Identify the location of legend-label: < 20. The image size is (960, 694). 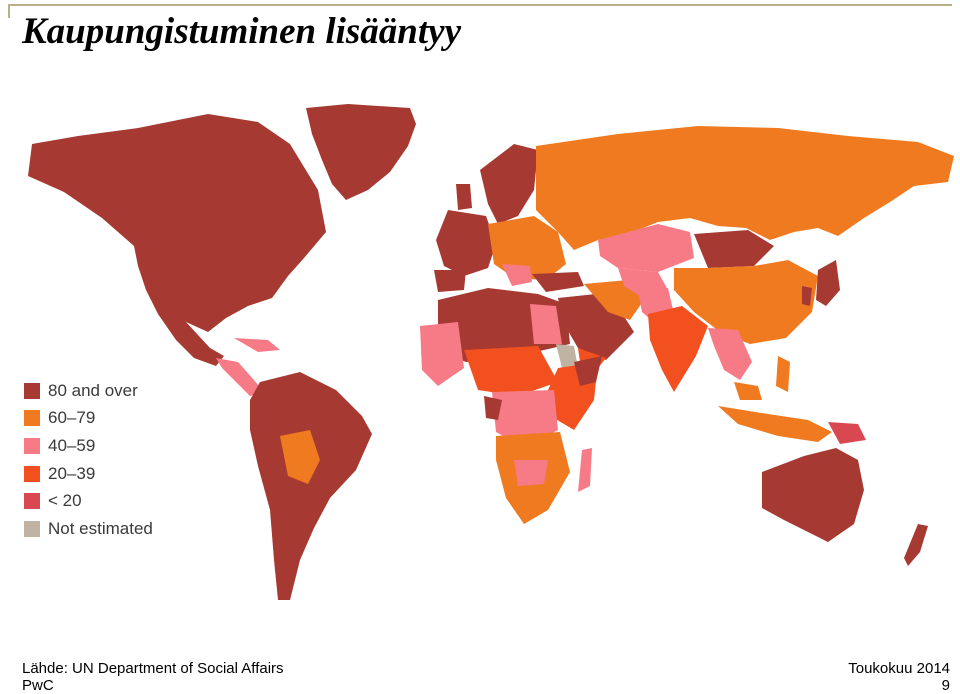
(65, 501).